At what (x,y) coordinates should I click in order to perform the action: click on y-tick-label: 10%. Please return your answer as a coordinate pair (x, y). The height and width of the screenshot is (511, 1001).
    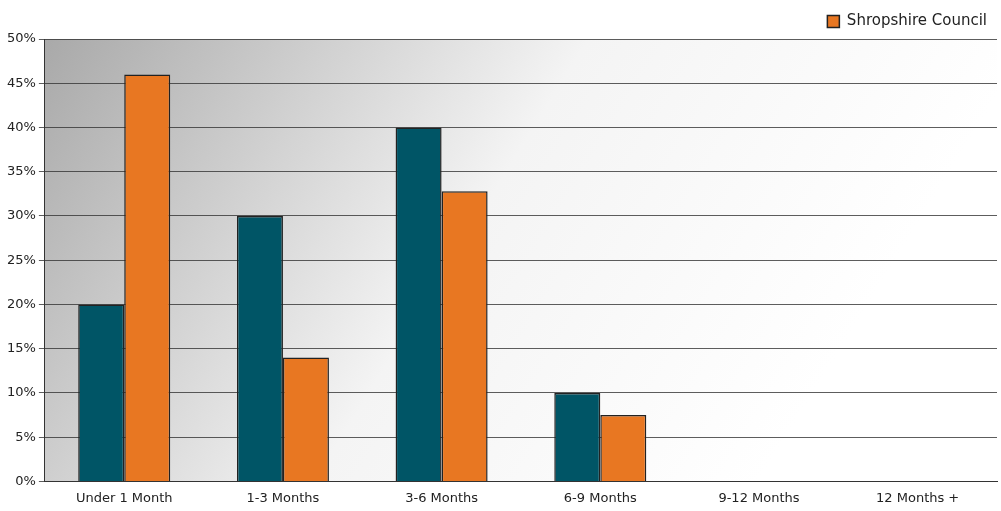
    Looking at the image, I should click on (21, 392).